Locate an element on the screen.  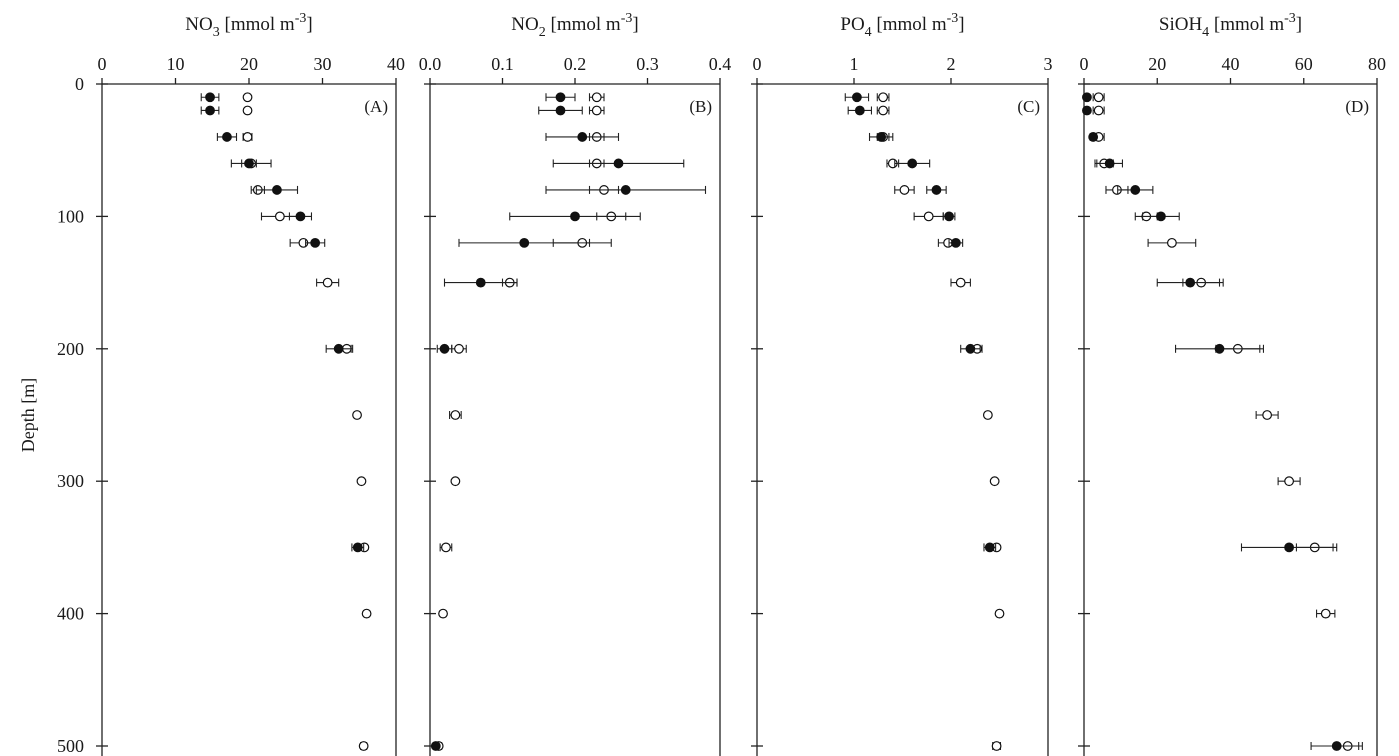
title-main: NO is located at coordinates (524, 24).